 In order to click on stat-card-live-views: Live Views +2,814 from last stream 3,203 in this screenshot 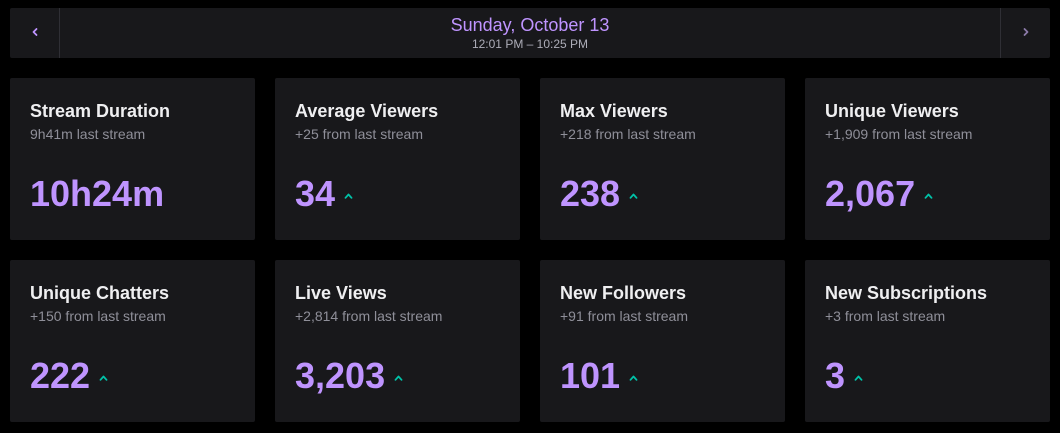, I will do `click(397, 341)`.